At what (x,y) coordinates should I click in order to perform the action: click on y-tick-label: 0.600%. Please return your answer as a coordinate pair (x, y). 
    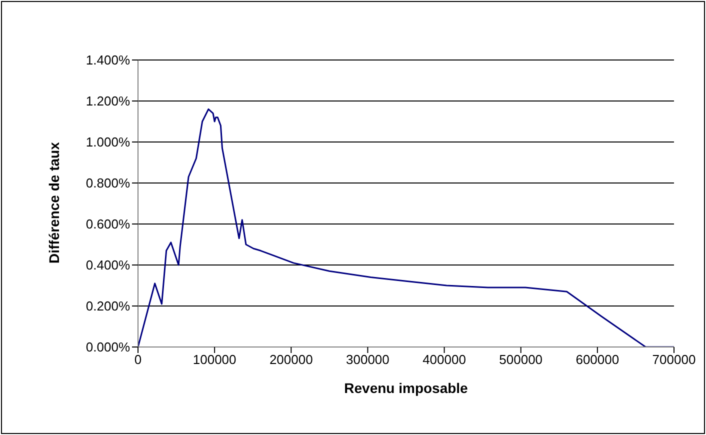
    Looking at the image, I should click on (108, 224).